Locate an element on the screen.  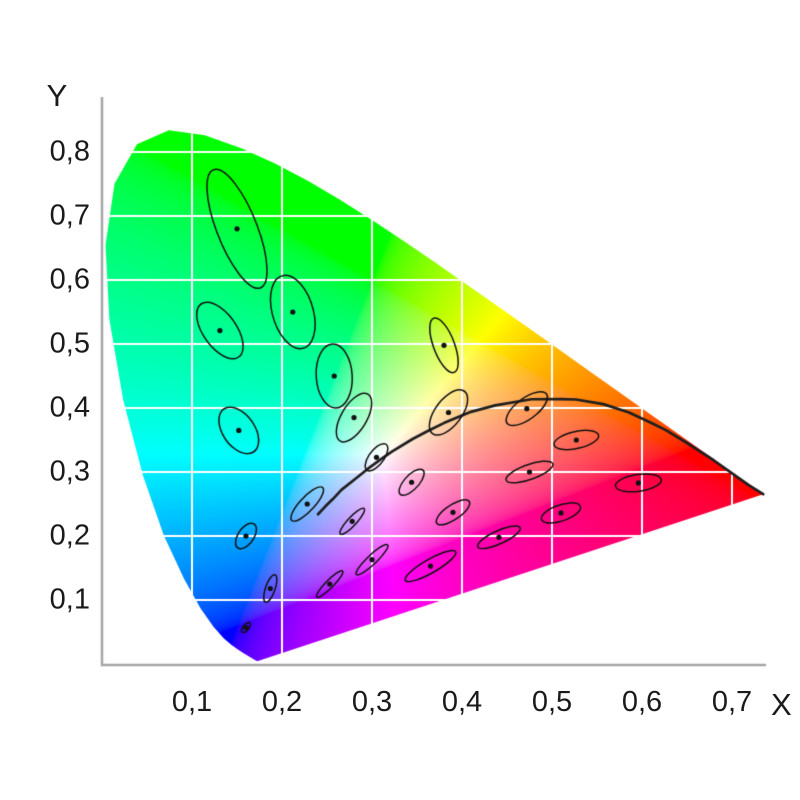
y-tick-label: 0,8 is located at coordinates (69, 151).